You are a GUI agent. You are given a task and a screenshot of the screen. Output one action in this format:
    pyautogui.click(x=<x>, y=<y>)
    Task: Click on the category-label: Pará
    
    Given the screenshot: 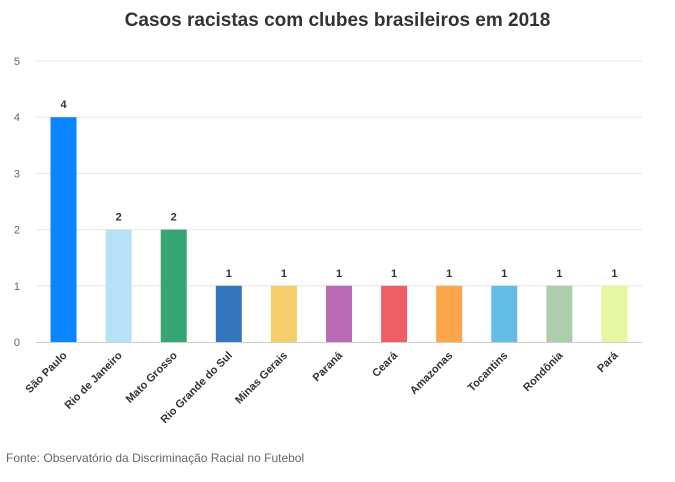 What is the action you would take?
    pyautogui.click(x=608, y=362)
    